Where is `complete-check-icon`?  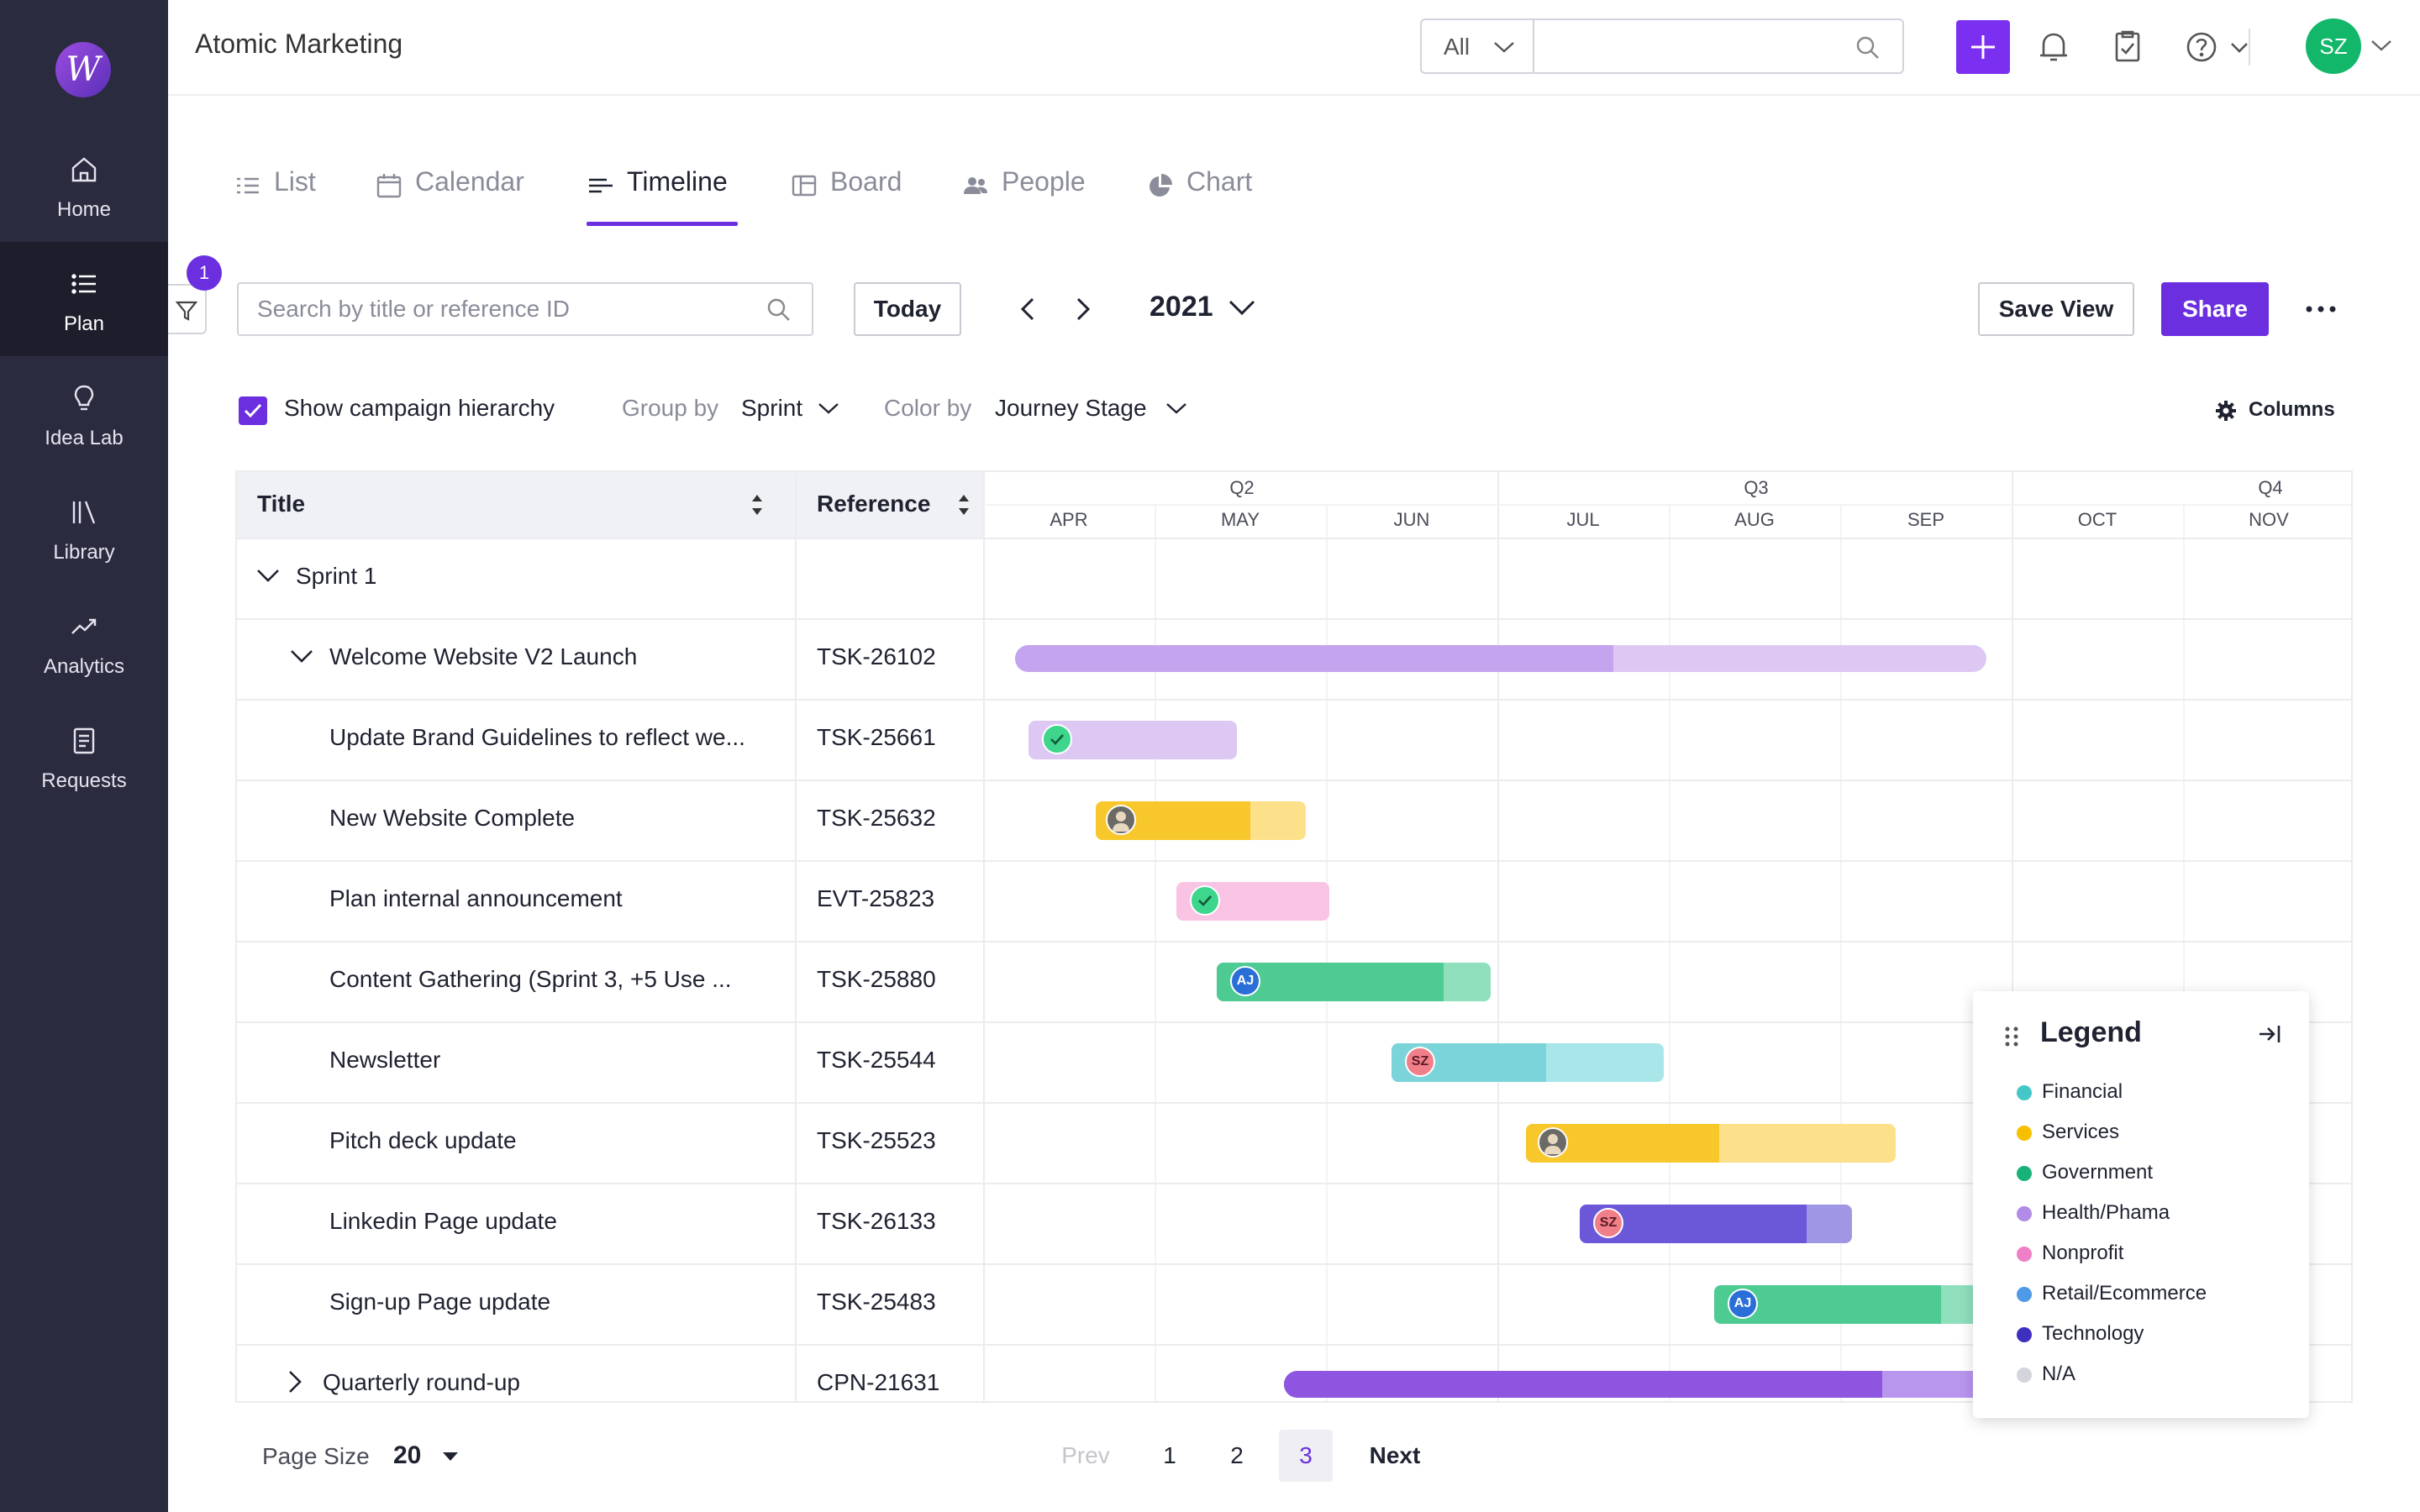
complete-check-icon is located at coordinates (1057, 739).